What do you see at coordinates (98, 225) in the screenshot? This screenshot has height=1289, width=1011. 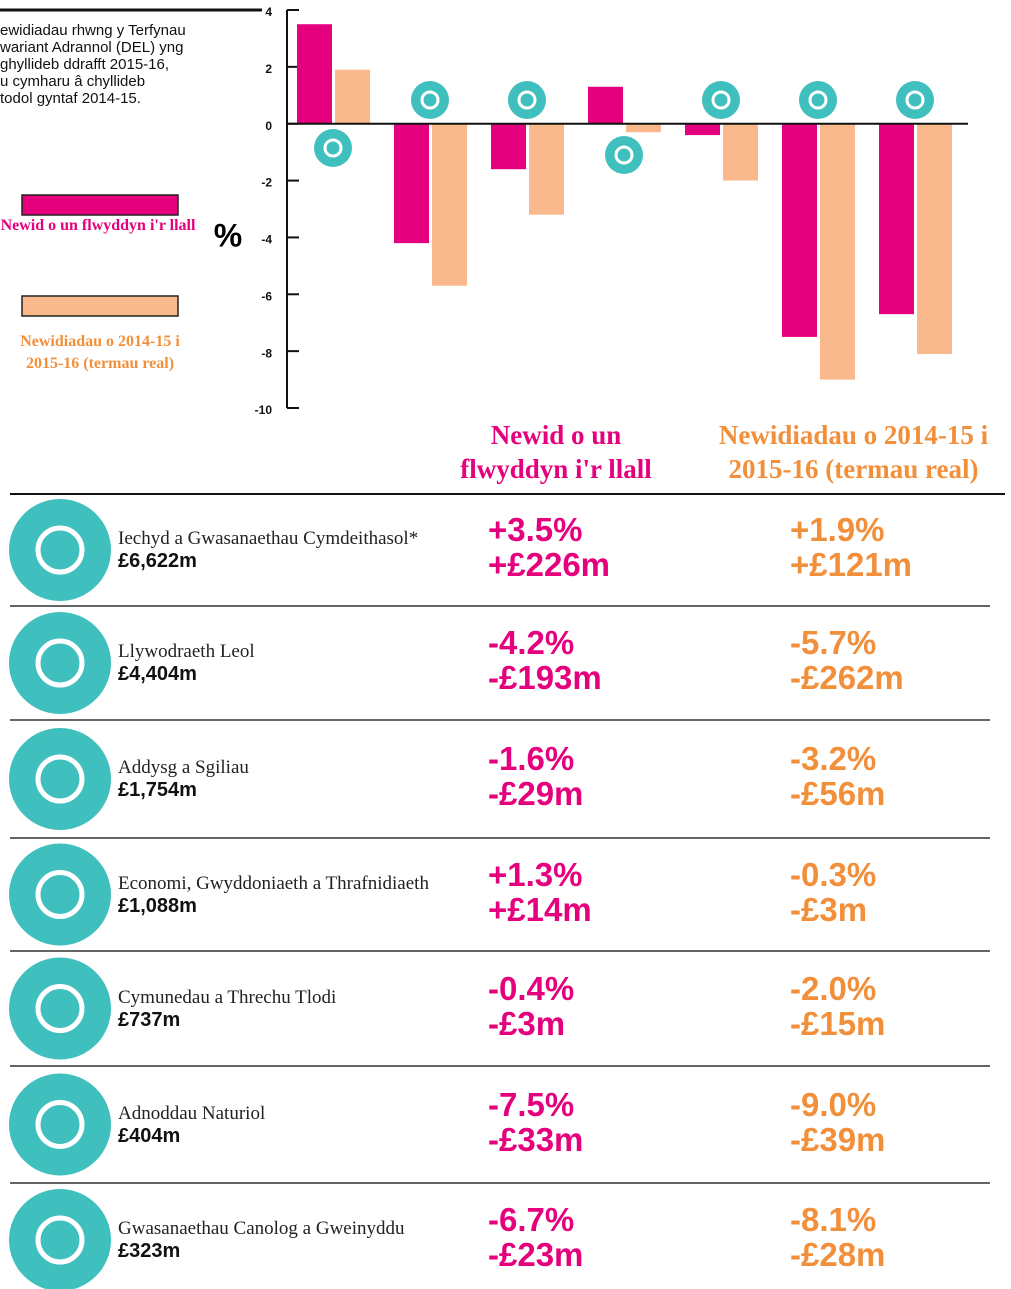 I see `legend-label: Newid o un flwyddyn i'r llall` at bounding box center [98, 225].